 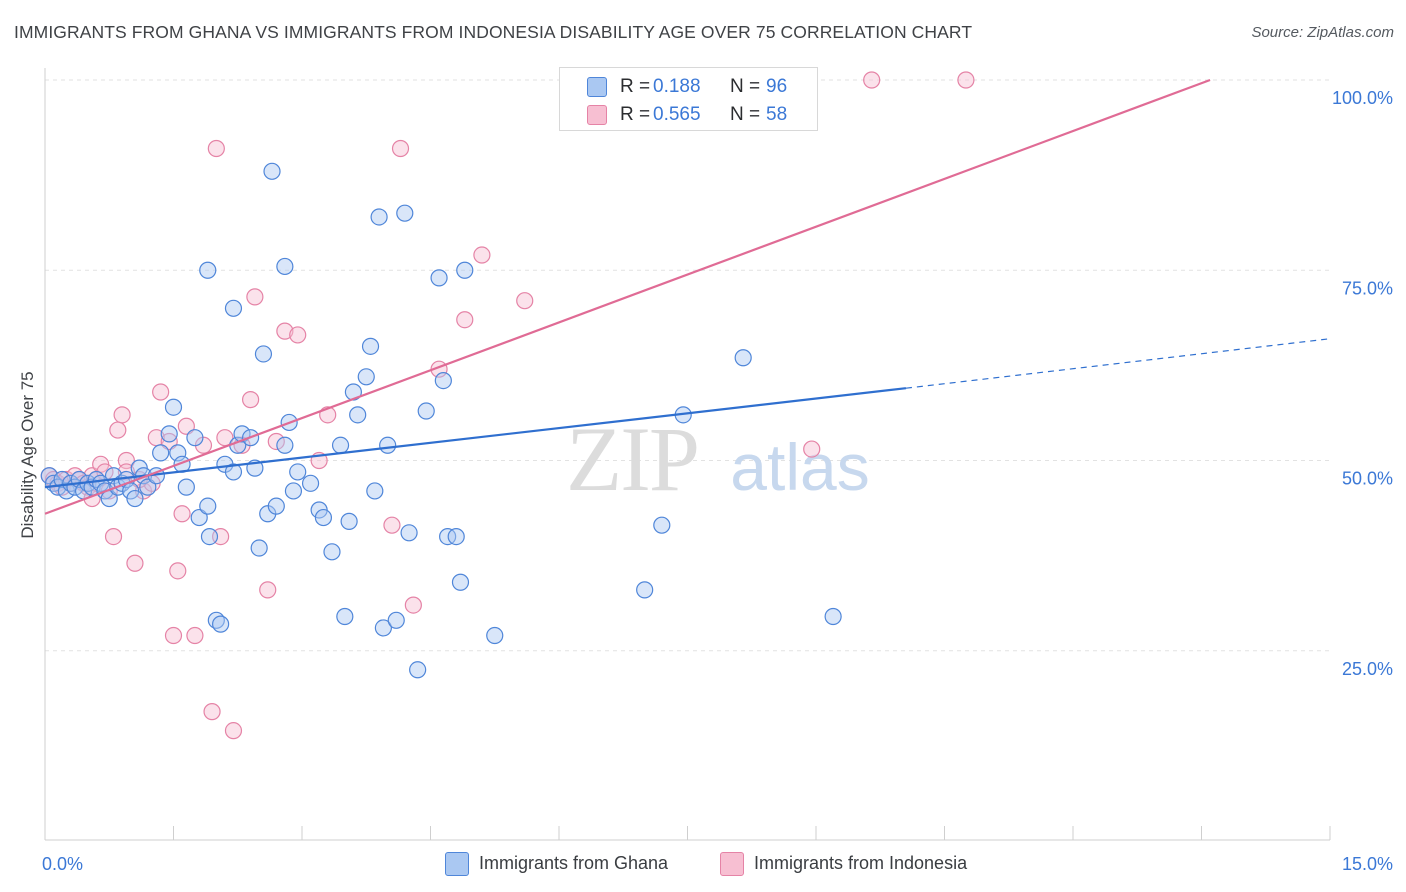 I want to click on stats-box: R = 0.188 N = 96 R = 0.565 N = 58, so click(x=688, y=99).